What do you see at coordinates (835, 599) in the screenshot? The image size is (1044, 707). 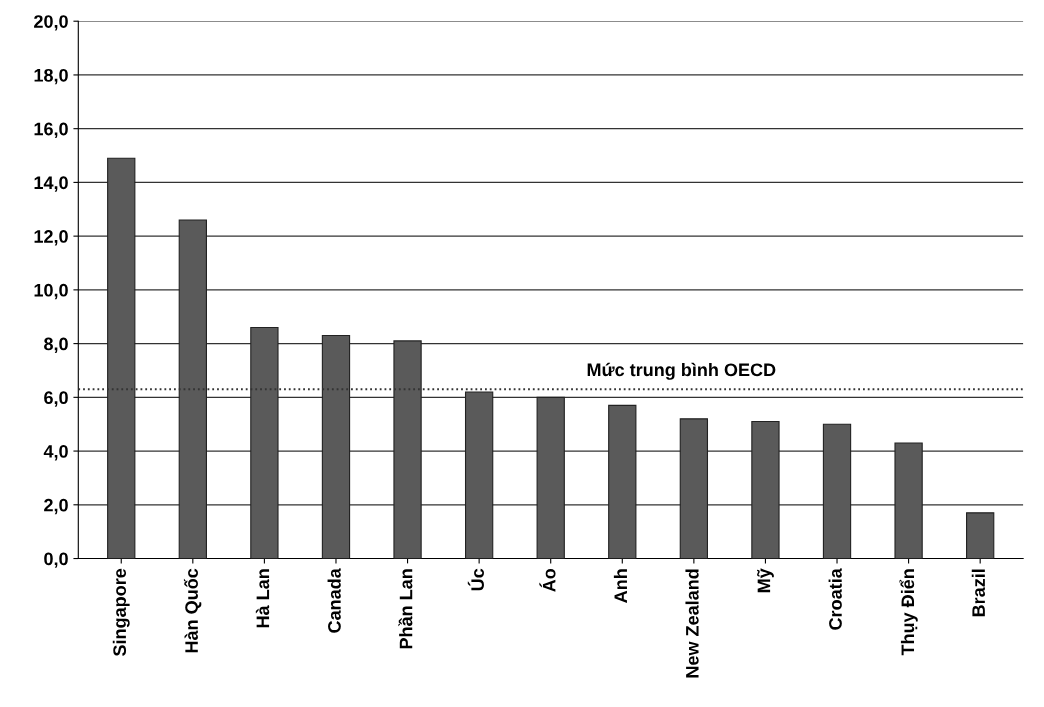 I see `x-tick-label: Croatia` at bounding box center [835, 599].